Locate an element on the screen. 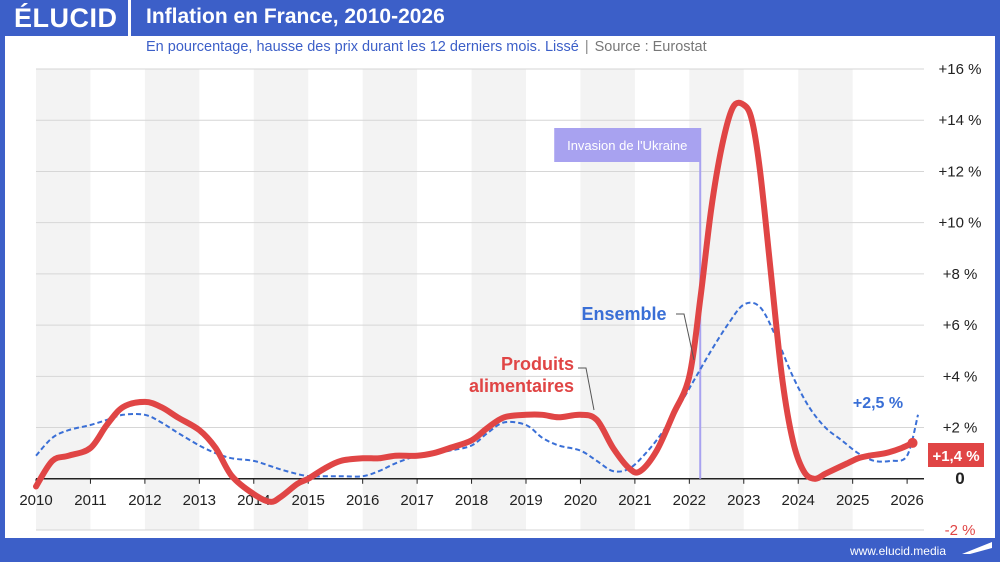 This screenshot has height=562, width=1000. x-tick-label: 2016 is located at coordinates (362, 500).